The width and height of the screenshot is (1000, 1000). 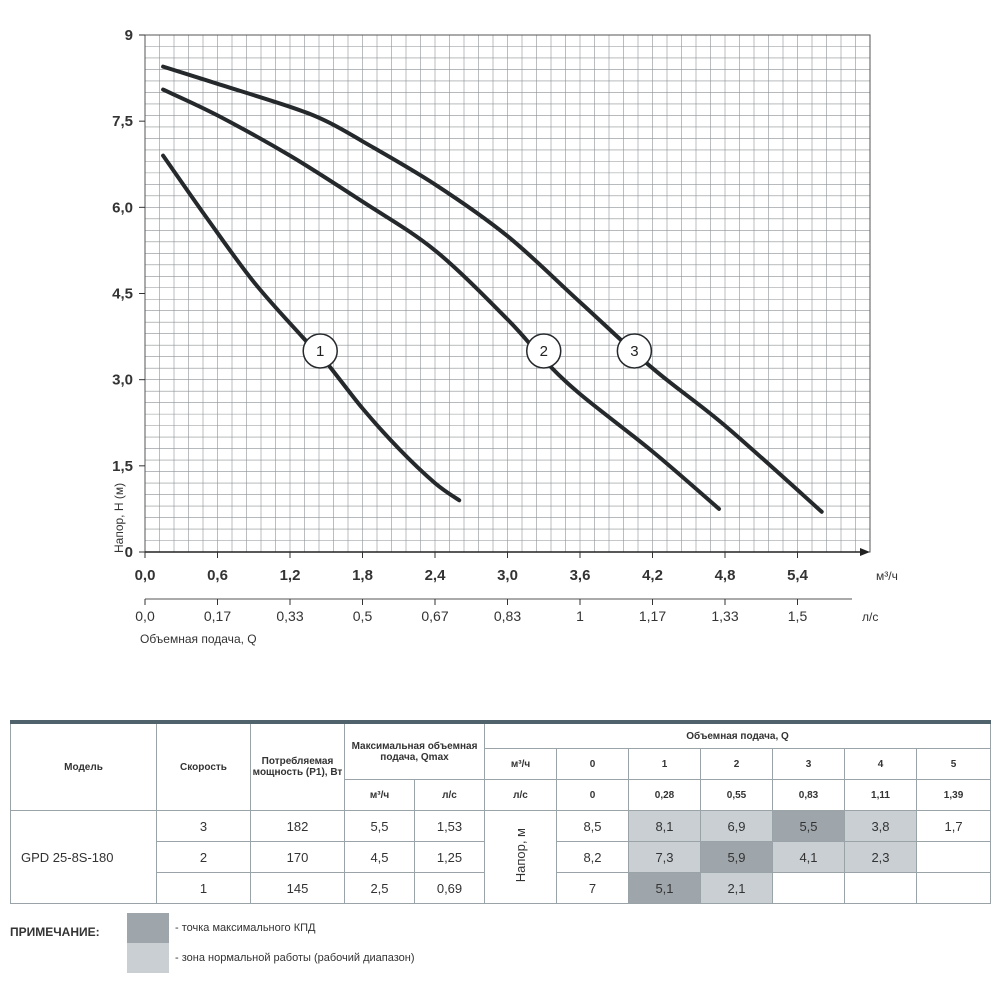 What do you see at coordinates (880, 795) in the screenshot?
I see `header-flow-ls-value: 1,11` at bounding box center [880, 795].